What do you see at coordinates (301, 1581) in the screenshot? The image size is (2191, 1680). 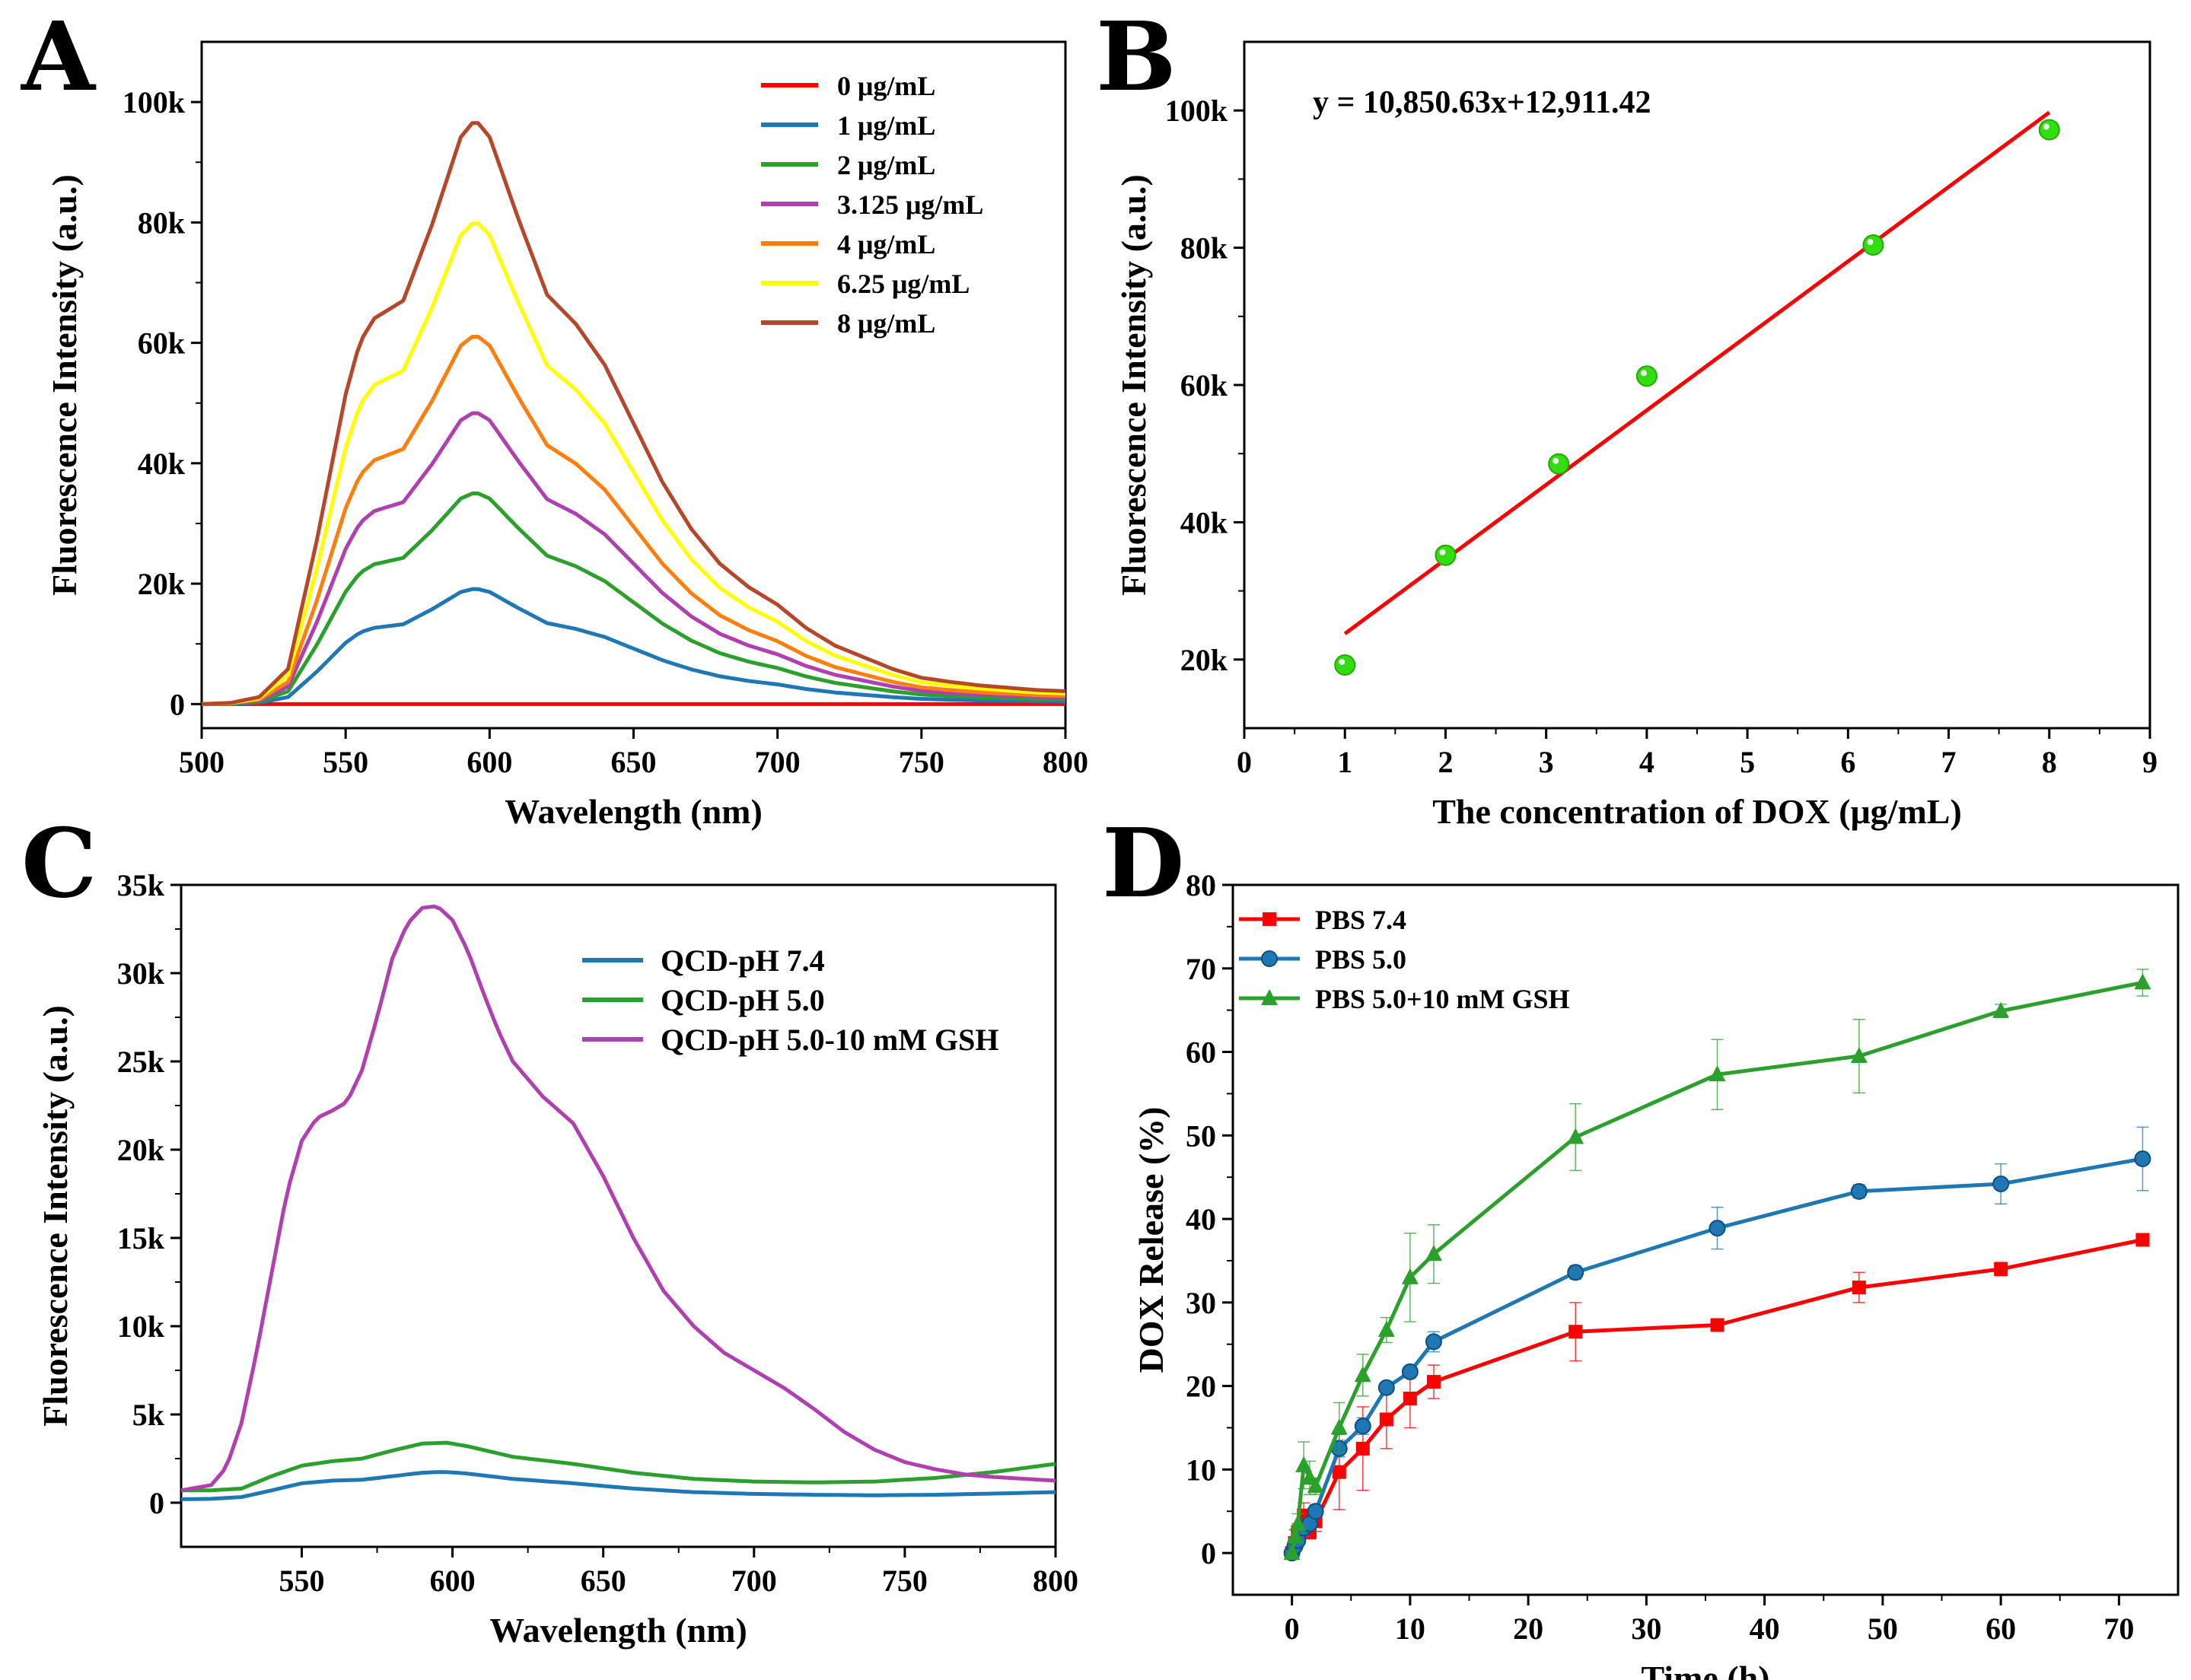 I see `x-tick-label: 550` at bounding box center [301, 1581].